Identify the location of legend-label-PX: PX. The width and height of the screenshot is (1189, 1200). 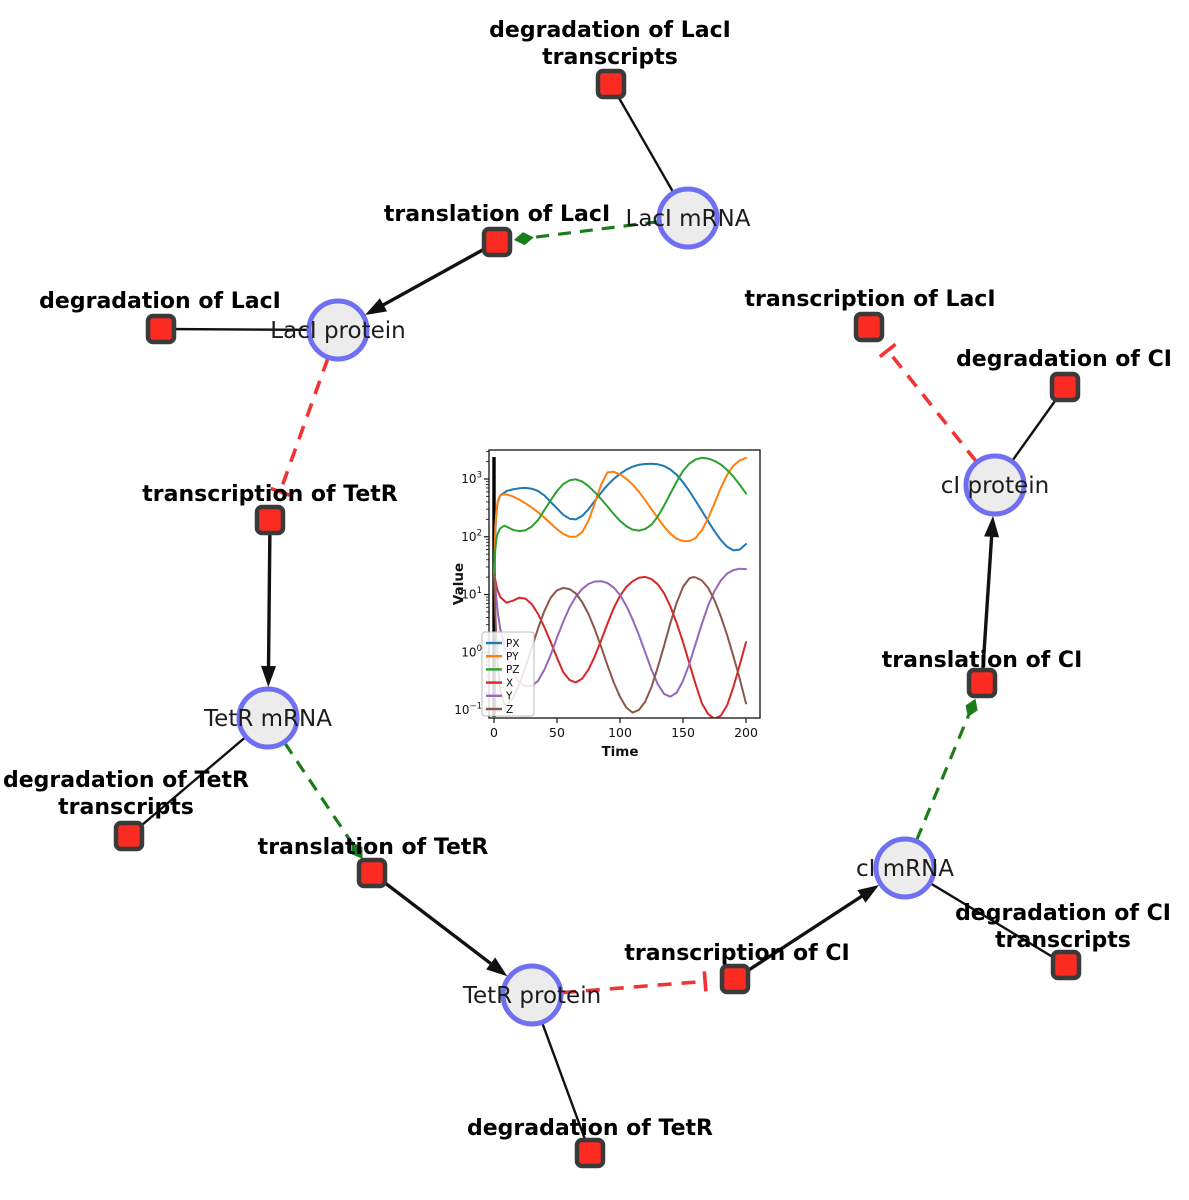
(513, 644).